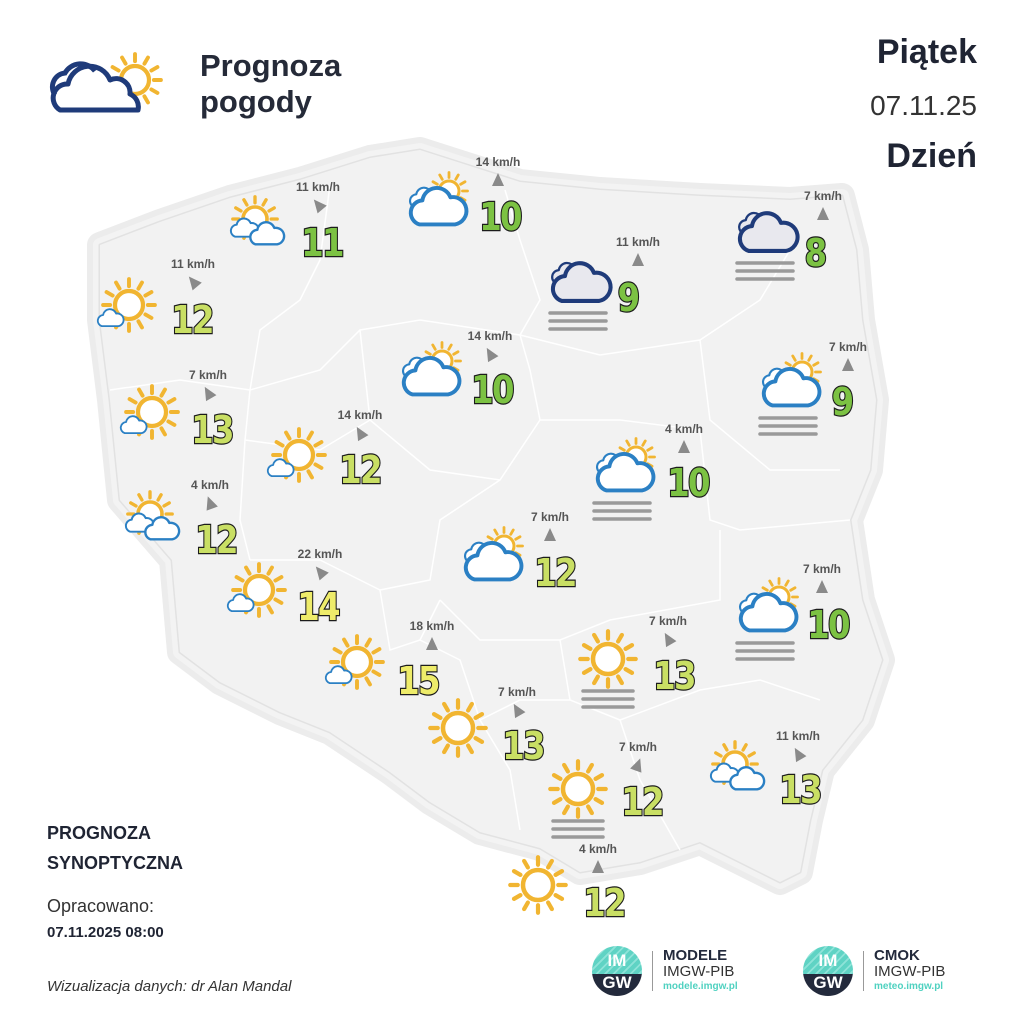  Describe the element at coordinates (874, 971) in the screenshot. I see `logo-cmok: IMGW CMOK IMGW-PIB meteo.imgw.pl` at that location.